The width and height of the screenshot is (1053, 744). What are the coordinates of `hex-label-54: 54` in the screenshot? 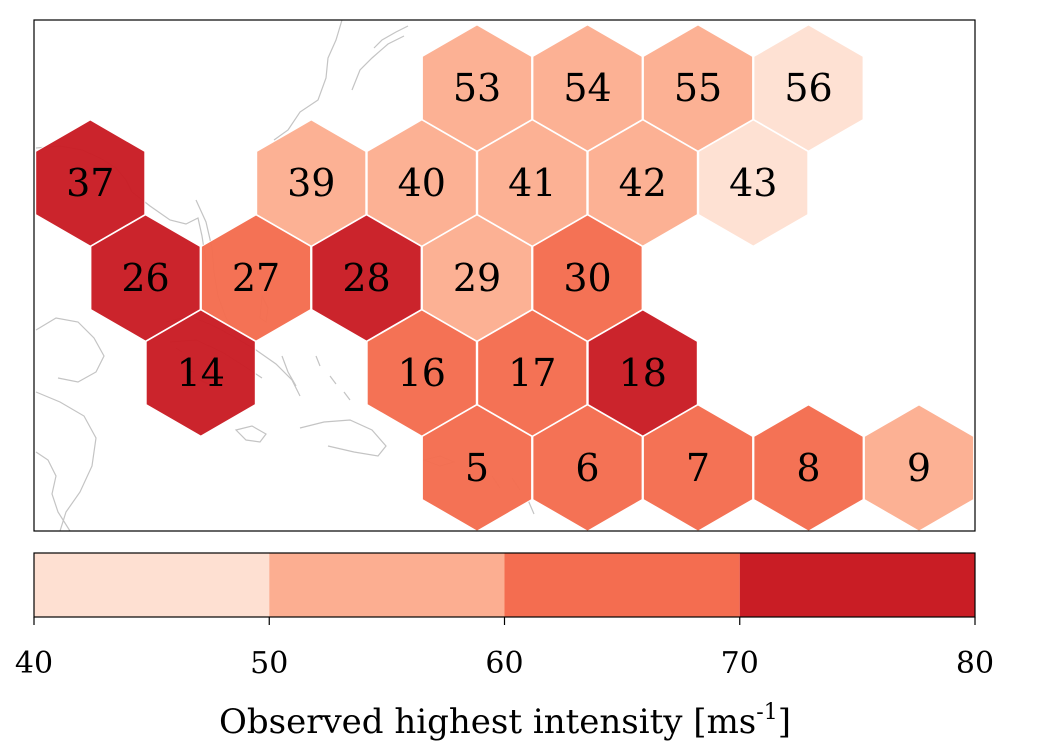 It's located at (587, 88).